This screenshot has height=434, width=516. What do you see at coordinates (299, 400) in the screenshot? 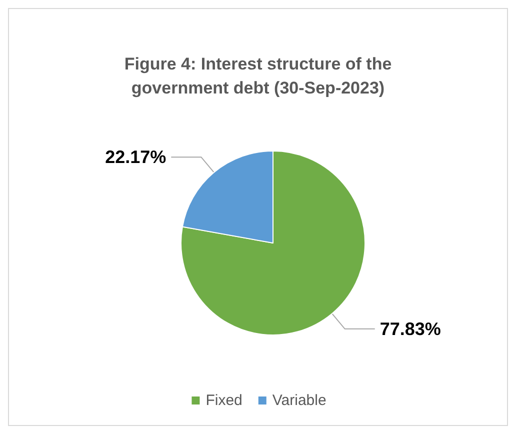
I see `legend-label: Variable` at bounding box center [299, 400].